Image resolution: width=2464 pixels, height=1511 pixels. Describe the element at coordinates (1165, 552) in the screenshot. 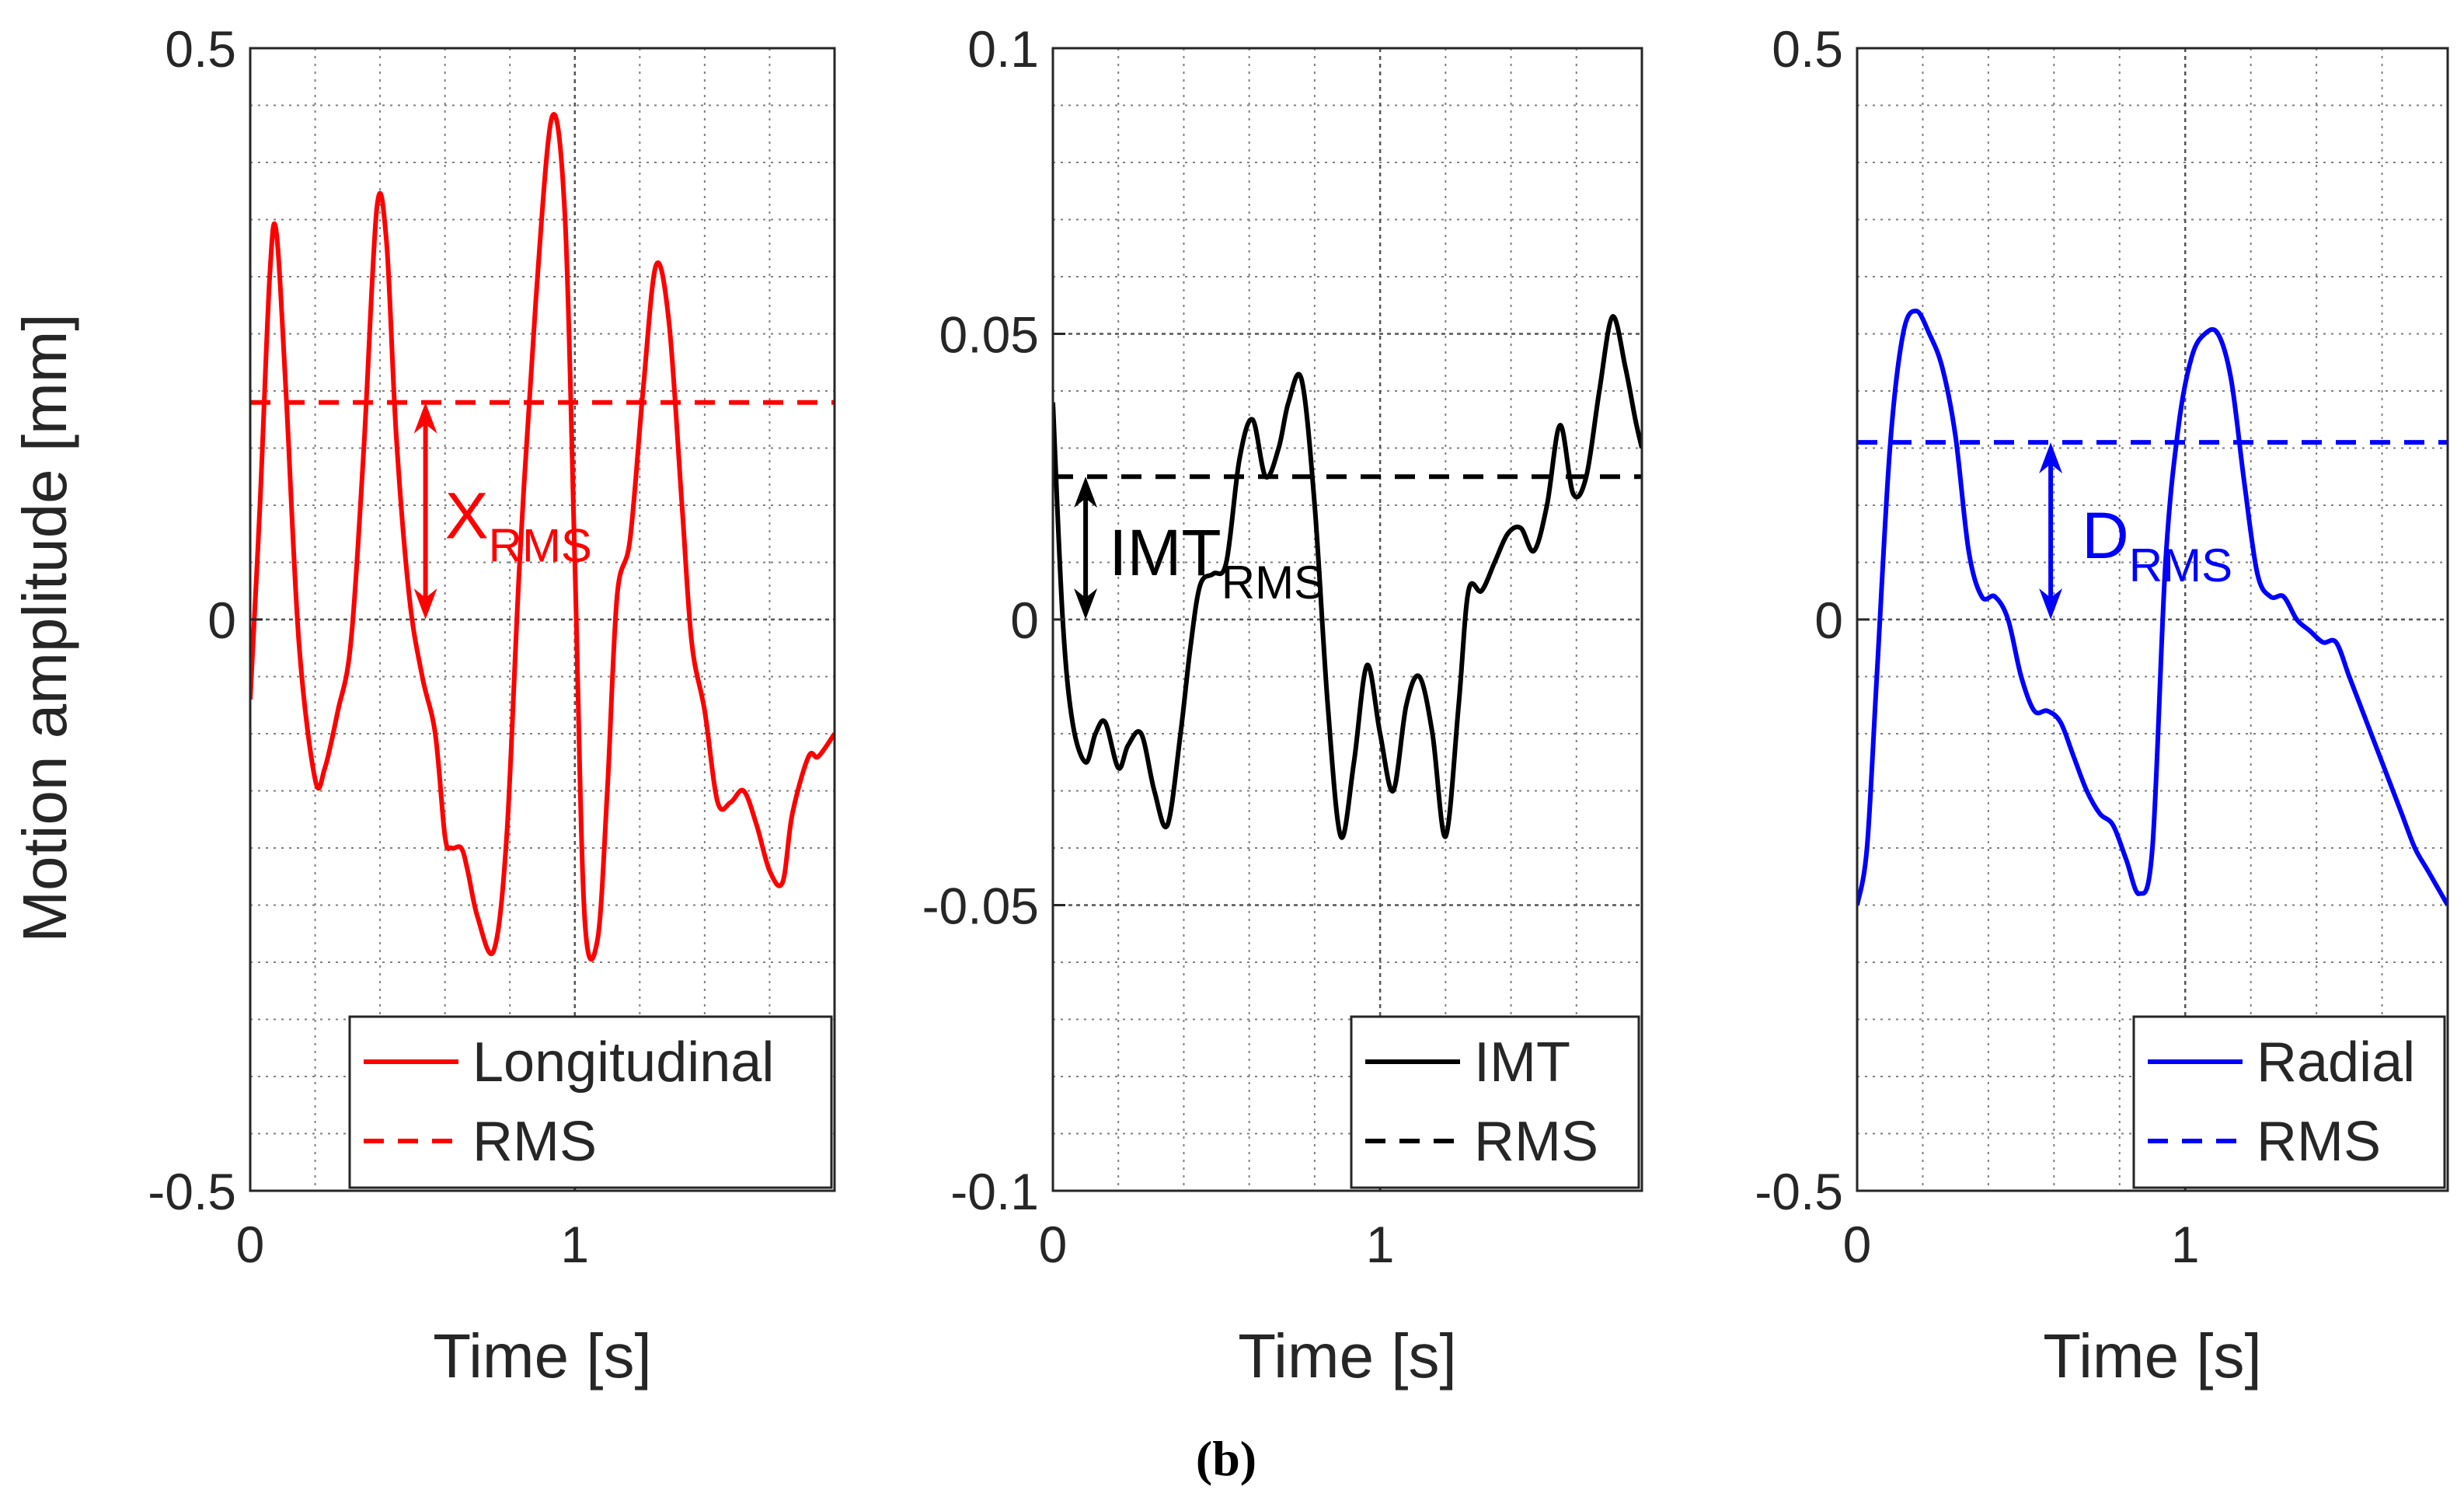

I see `rms-annotation-symbol: IMT` at that location.